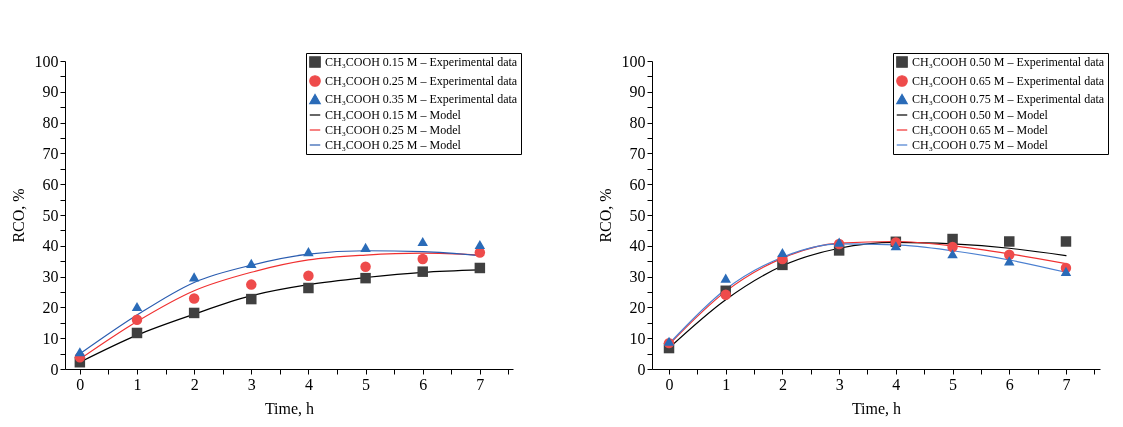 This screenshot has width=1123, height=427. I want to click on legend-label: CH₃COOH 0.35 M – Experimental data, so click(421, 99).